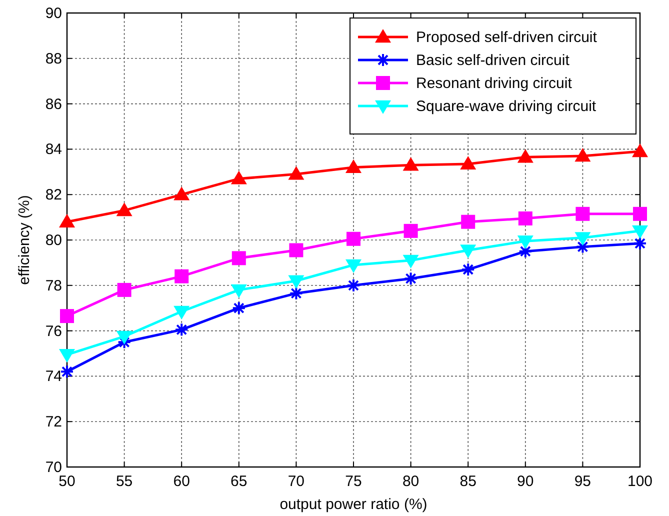 This screenshot has height=516, width=669. What do you see at coordinates (296, 481) in the screenshot?
I see `x-tick-label: 70` at bounding box center [296, 481].